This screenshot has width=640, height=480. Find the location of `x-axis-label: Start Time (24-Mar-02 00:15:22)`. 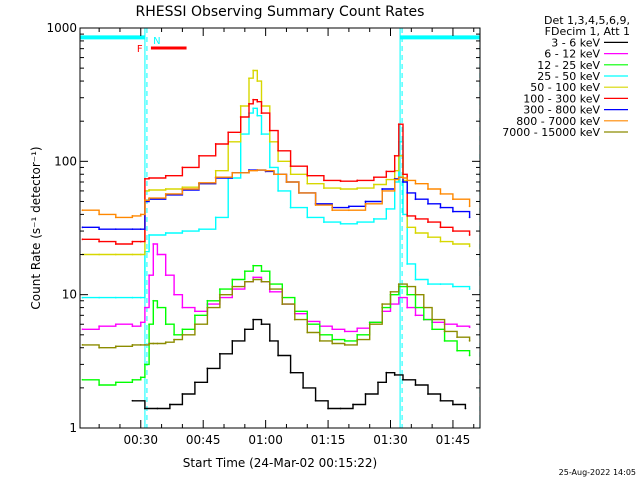

x-axis-label: Start Time (24-Mar-02 00:15:22) is located at coordinates (280, 463).